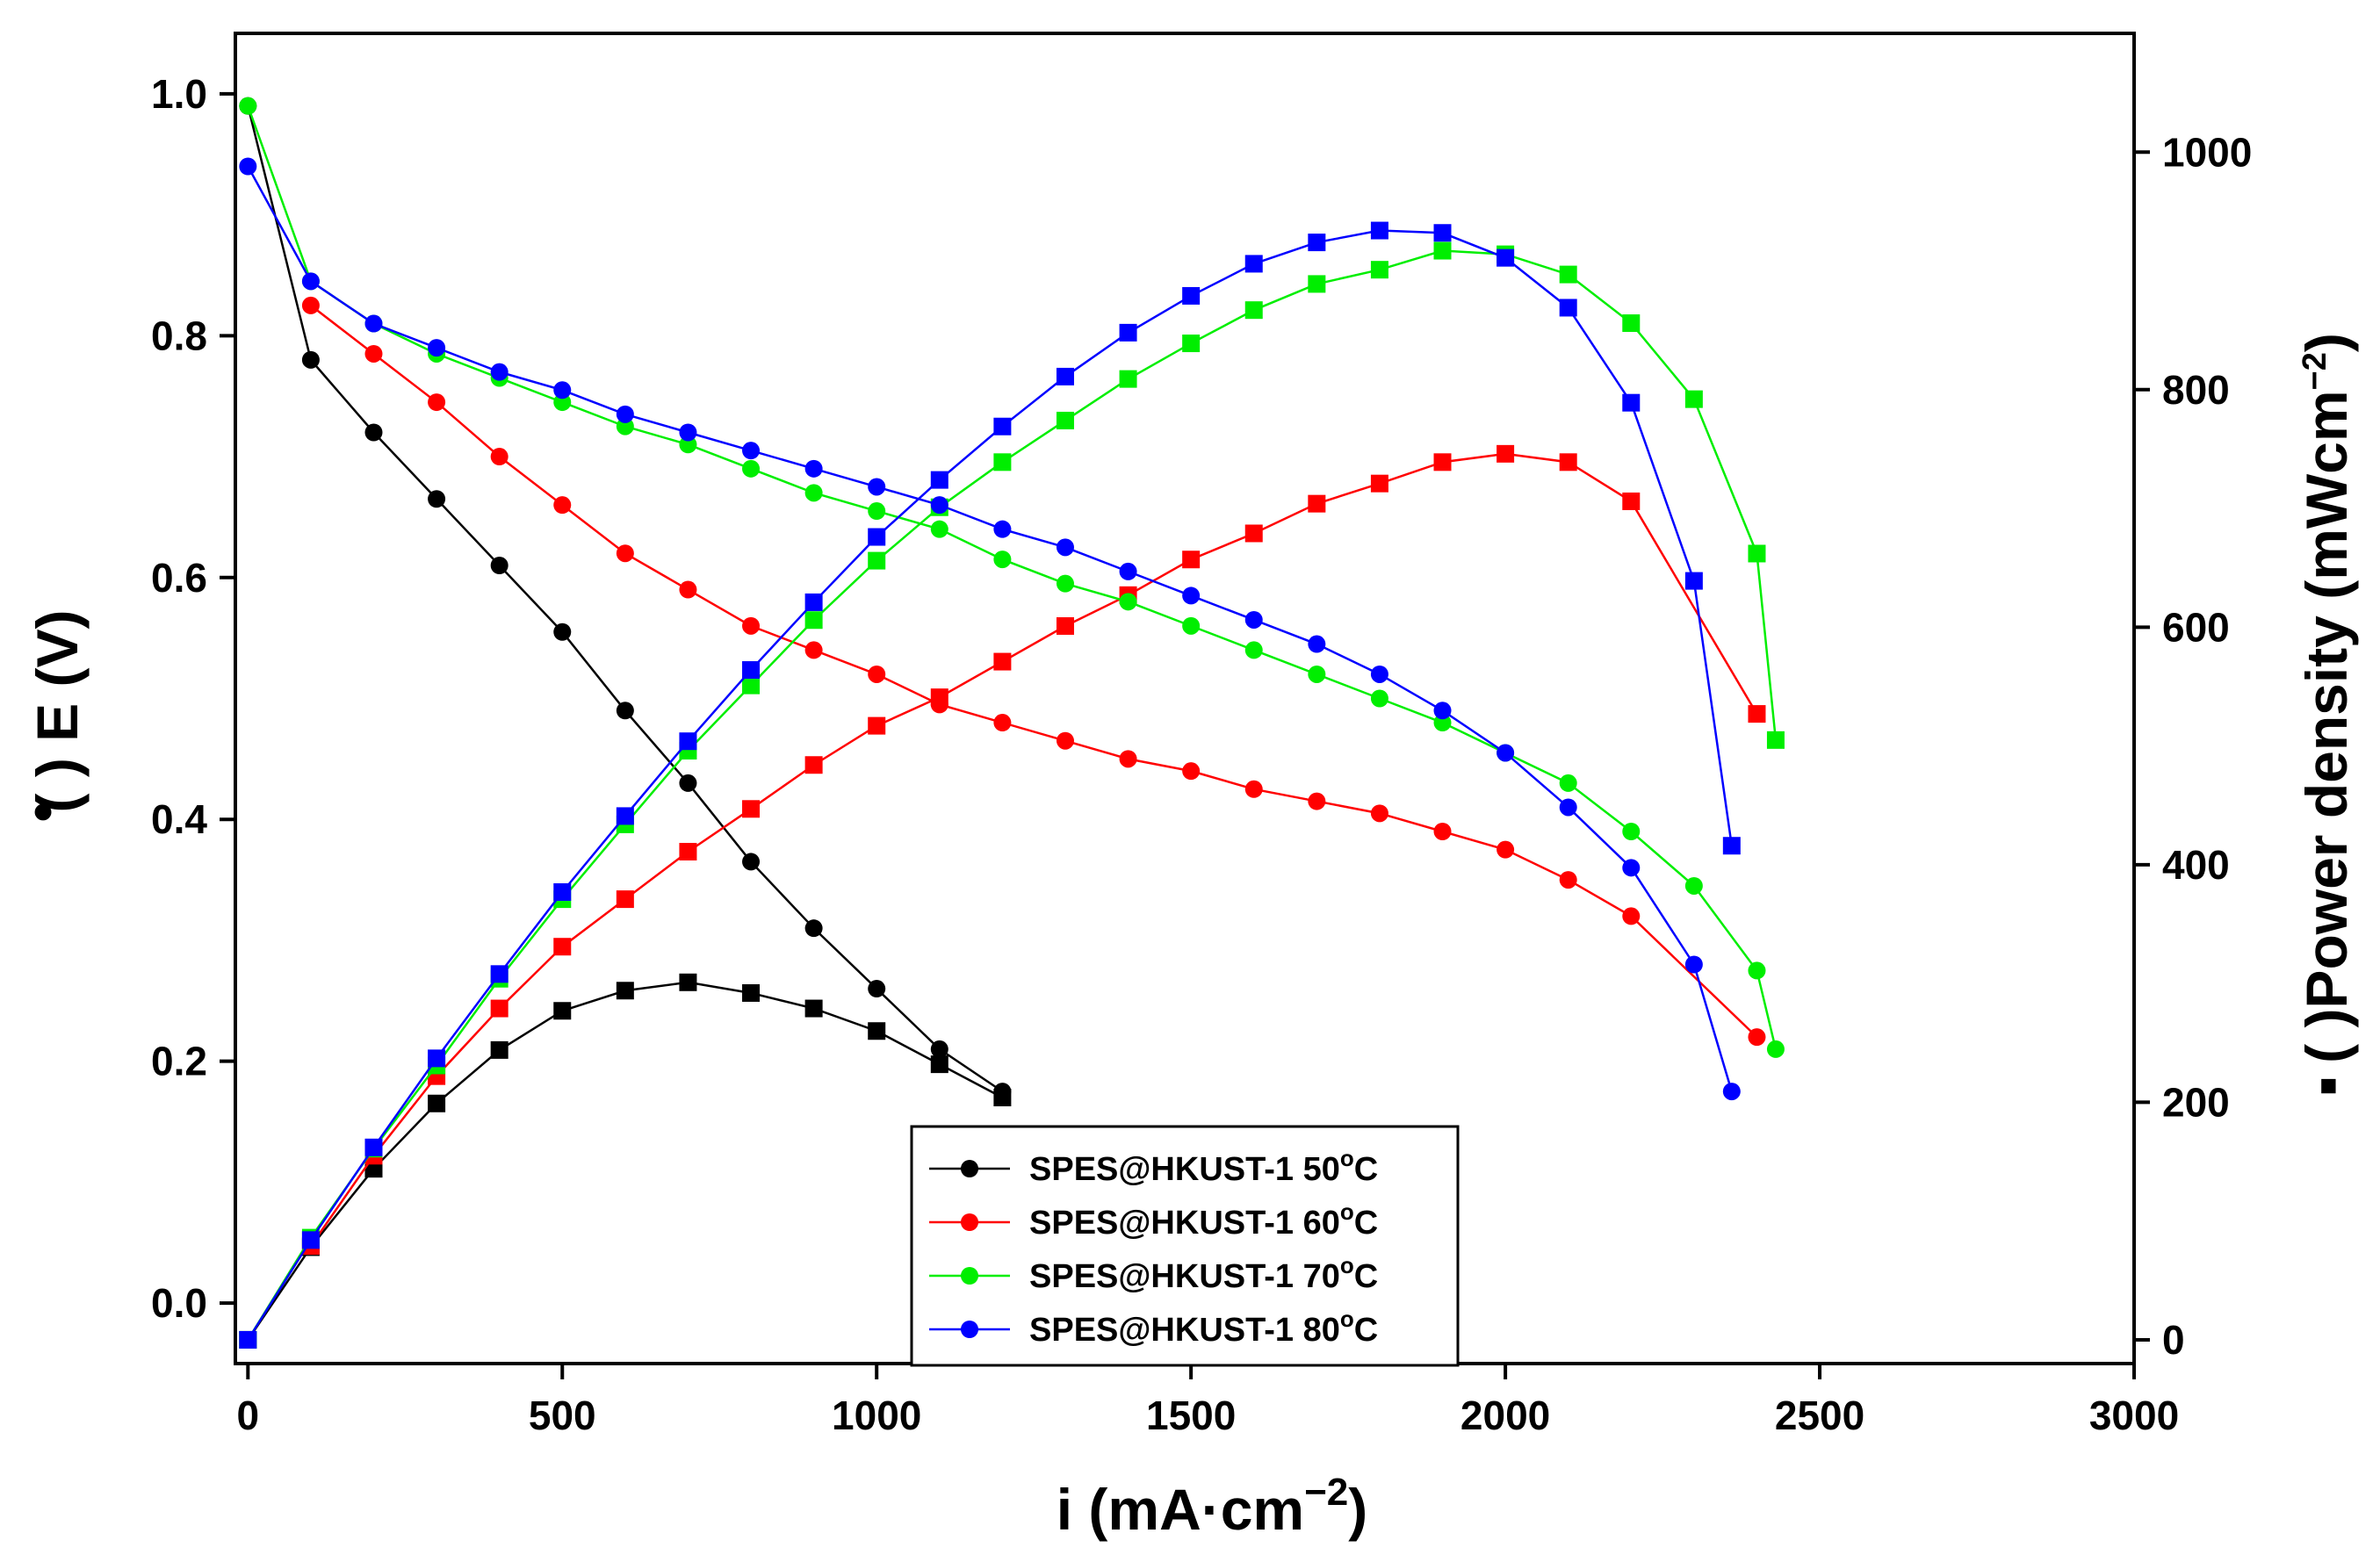 This screenshot has width=2380, height=1562. Describe the element at coordinates (1203, 1220) in the screenshot. I see `legend-label-1: SPES@HKUST-1 60oC` at that location.